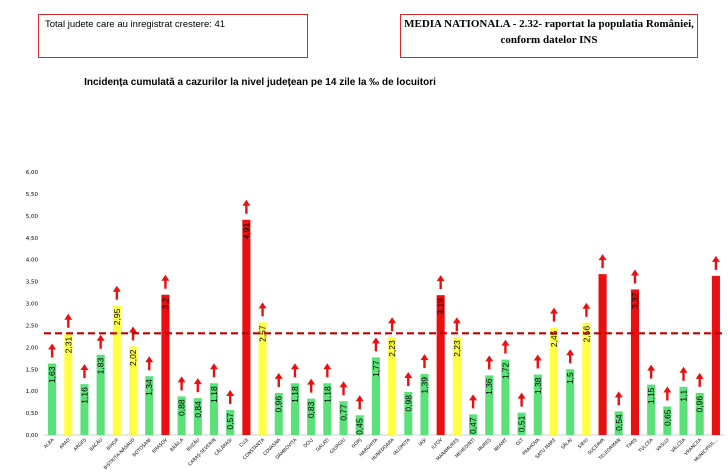 The image size is (728, 474). Describe the element at coordinates (160, 446) in the screenshot. I see `category-label: BRAȘOV` at that location.